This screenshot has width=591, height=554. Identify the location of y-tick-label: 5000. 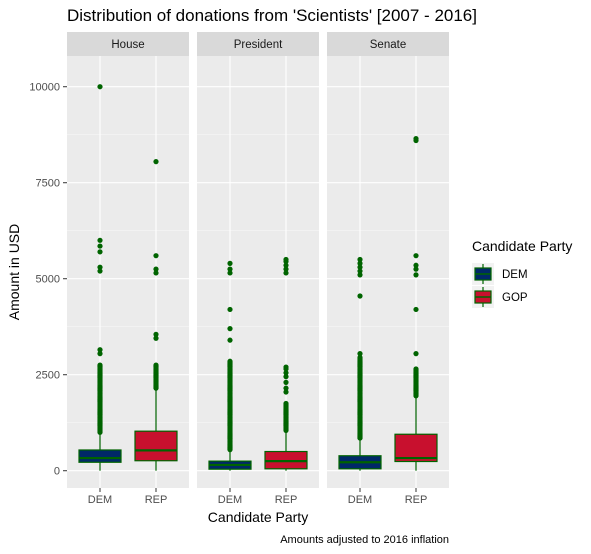
(48, 280).